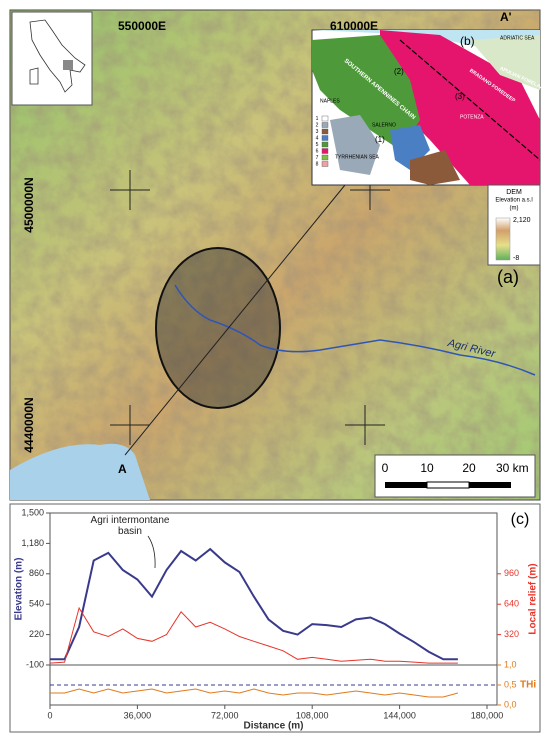 The width and height of the screenshot is (550, 742). Describe the element at coordinates (36, 573) in the screenshot. I see `y-tick-label: 860` at that location.